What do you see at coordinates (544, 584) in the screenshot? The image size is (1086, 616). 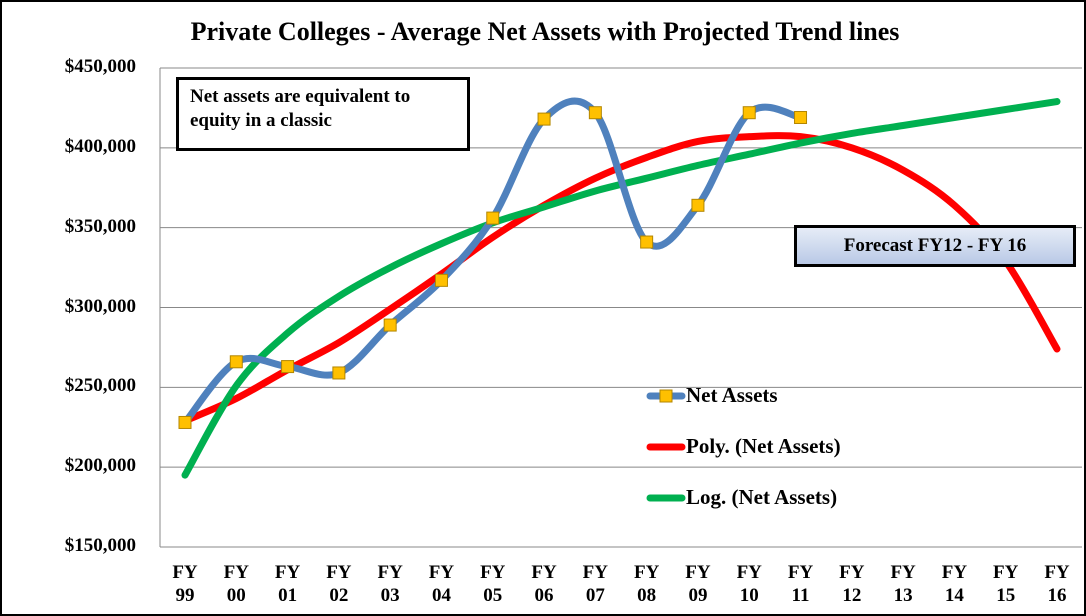 I see `x-tick-label: FY 06` at bounding box center [544, 584].